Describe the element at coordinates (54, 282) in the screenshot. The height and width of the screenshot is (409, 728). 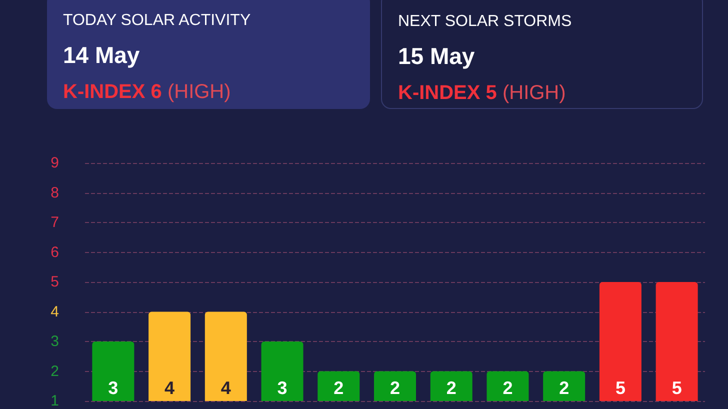
I see `y-tick-label: 5` at that location.